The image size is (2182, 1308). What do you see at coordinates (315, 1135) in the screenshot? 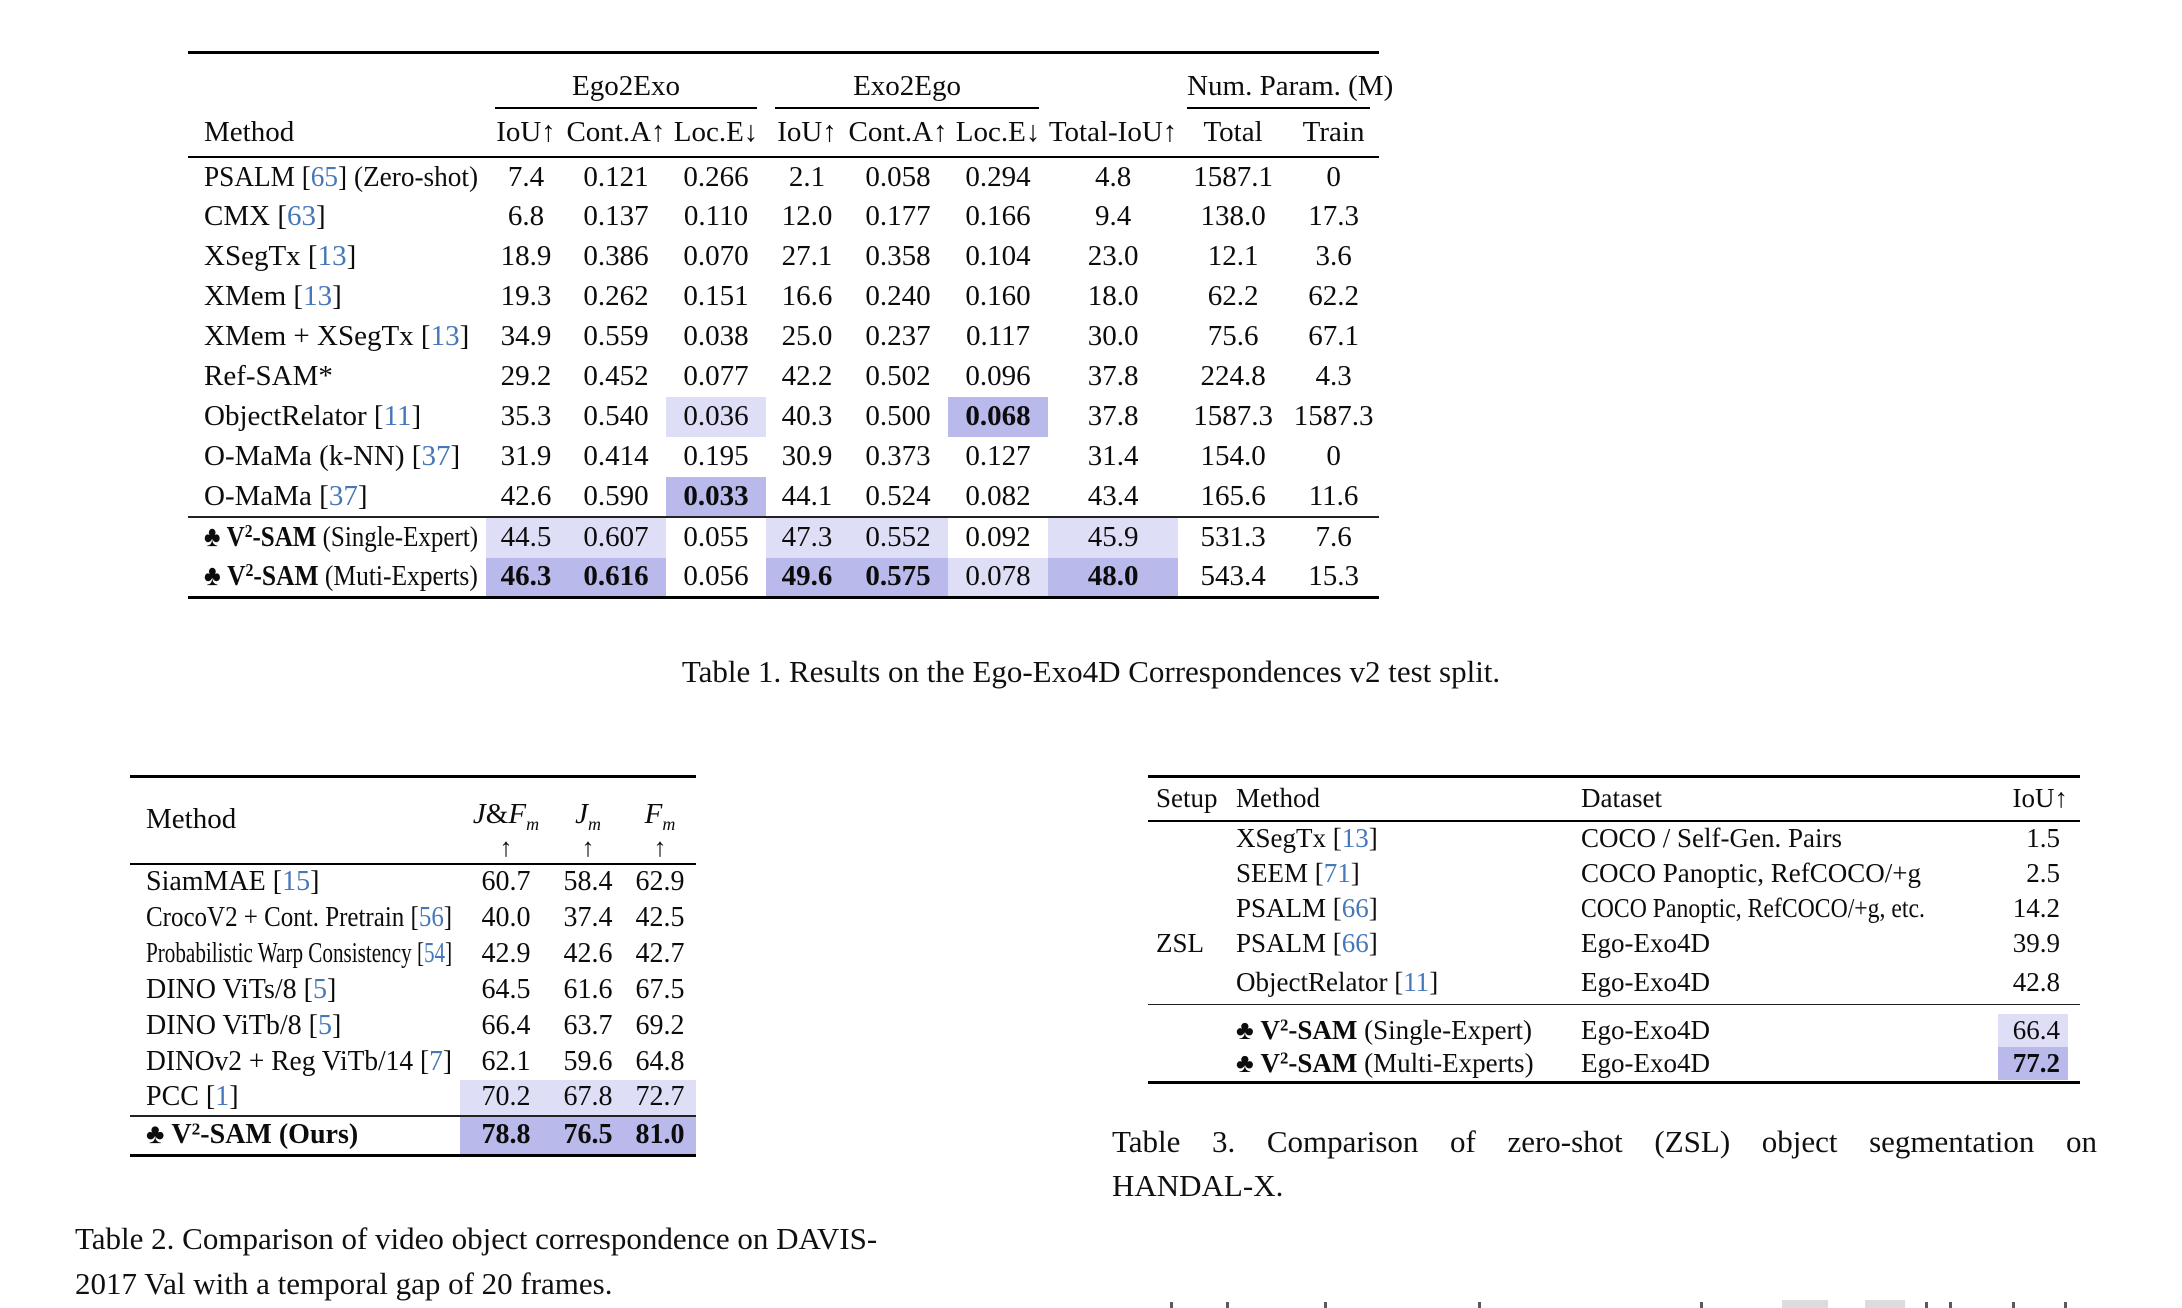
I see `method-variant-label: (Ours)` at bounding box center [315, 1135].